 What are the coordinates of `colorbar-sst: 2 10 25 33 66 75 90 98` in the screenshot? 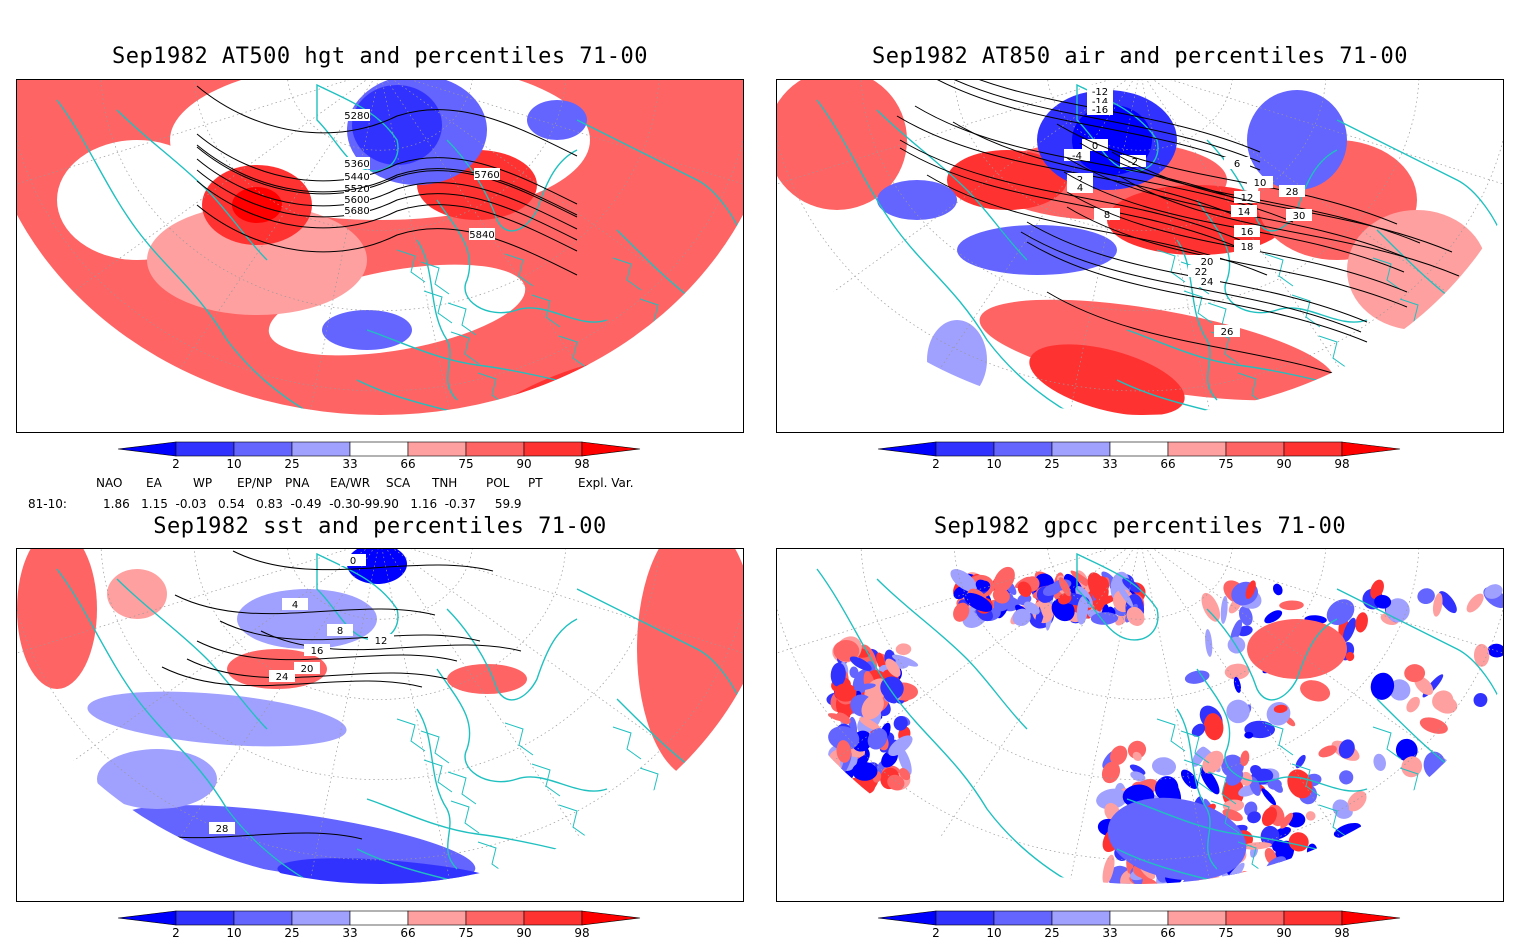 It's located at (380, 924).